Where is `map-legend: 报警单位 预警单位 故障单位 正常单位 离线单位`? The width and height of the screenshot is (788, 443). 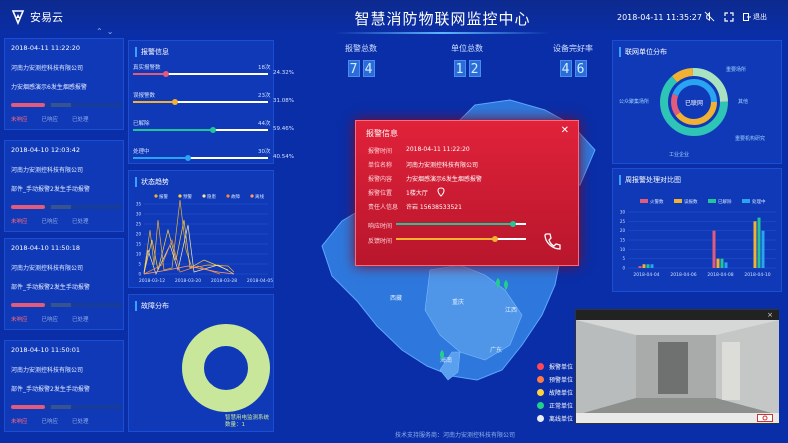
map-legend: 报警单位 预警单位 故障单位 正常单位 离线单位 is located at coordinates (555, 392).